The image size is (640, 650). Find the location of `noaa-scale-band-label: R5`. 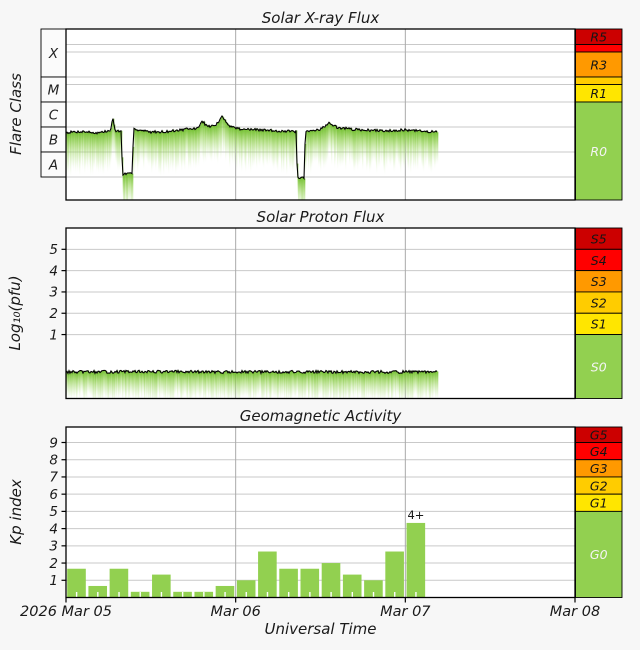

noaa-scale-band-label: R5 is located at coordinates (598, 37).